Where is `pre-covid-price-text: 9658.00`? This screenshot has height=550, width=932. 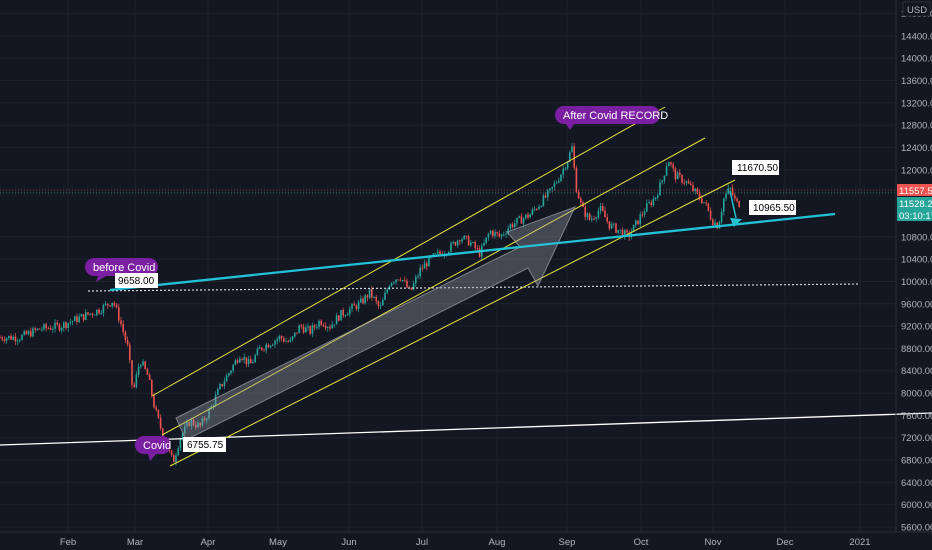
pre-covid-price-text: 9658.00 is located at coordinates (136, 281).